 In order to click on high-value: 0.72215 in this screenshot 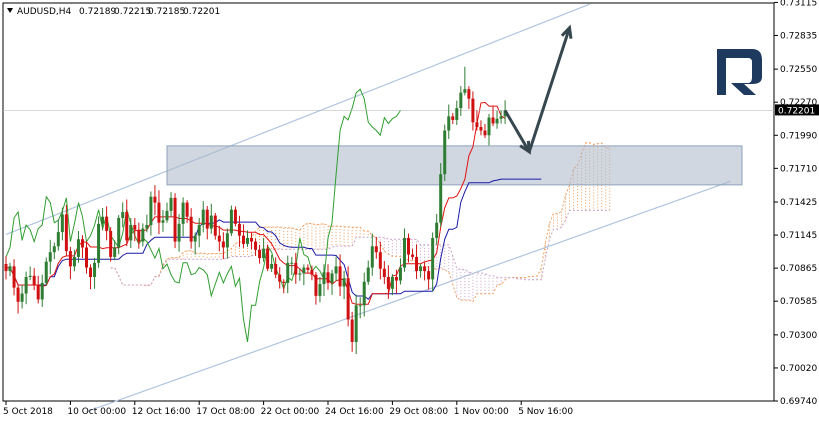, I will do `click(132, 12)`.